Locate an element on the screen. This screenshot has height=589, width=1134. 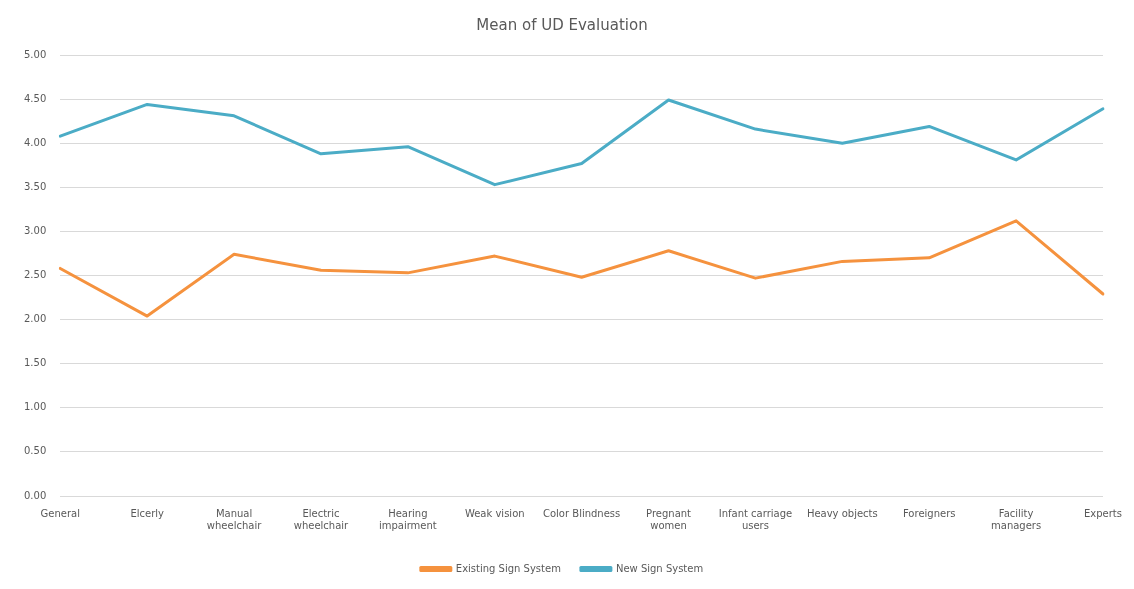
x-tick-label: Experts is located at coordinates (1103, 513).